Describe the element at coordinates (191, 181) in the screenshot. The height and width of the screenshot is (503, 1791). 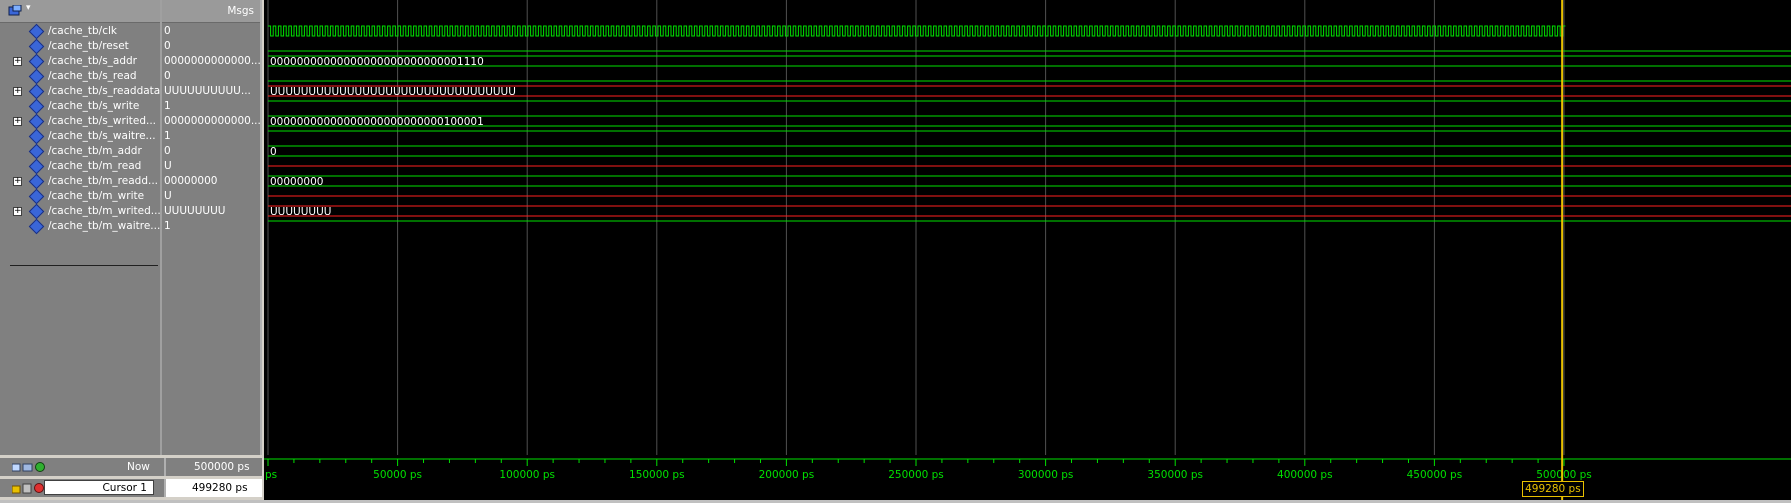
I see `signal-value: 00000000` at that location.